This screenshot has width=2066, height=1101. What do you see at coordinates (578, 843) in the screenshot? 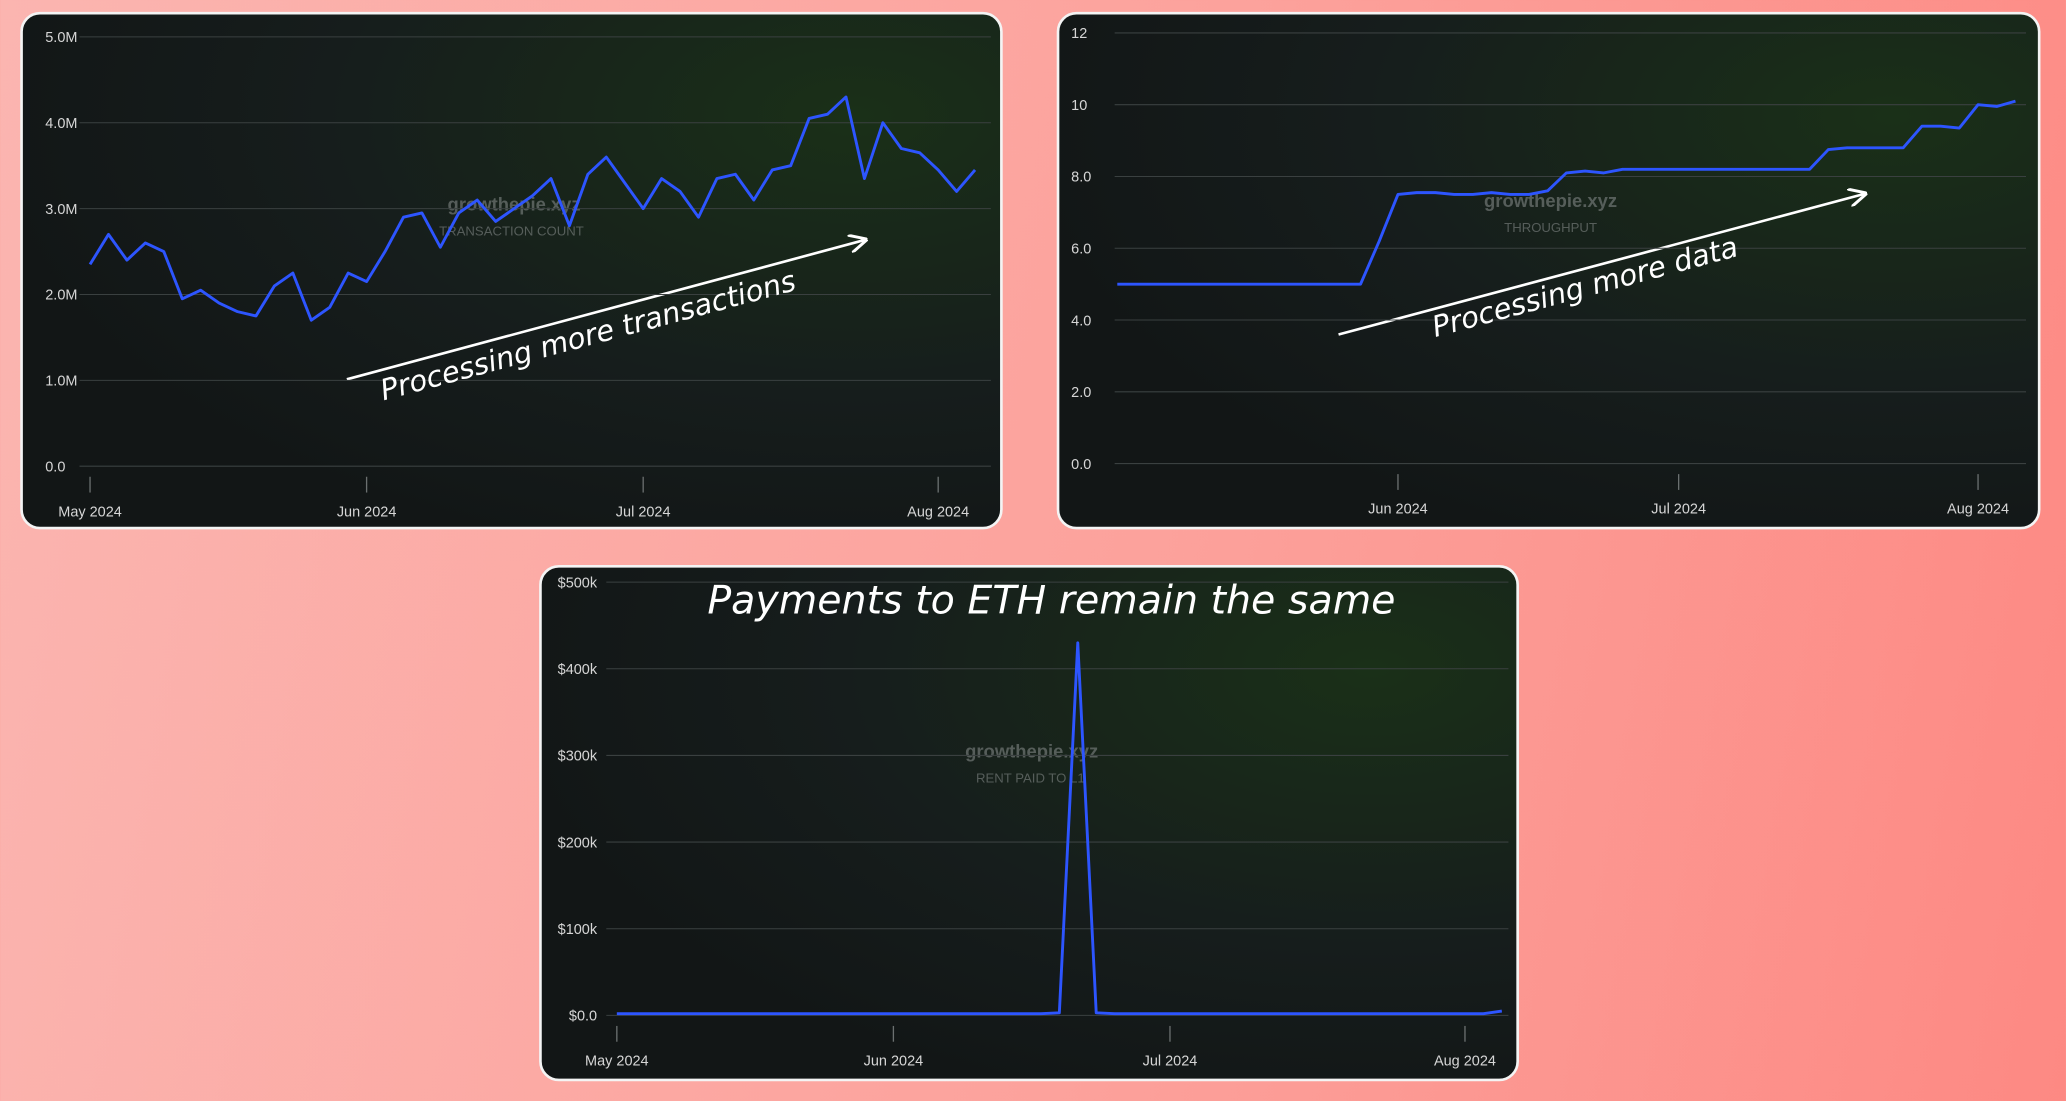
I see `y-tick-label: $200k` at bounding box center [578, 843].